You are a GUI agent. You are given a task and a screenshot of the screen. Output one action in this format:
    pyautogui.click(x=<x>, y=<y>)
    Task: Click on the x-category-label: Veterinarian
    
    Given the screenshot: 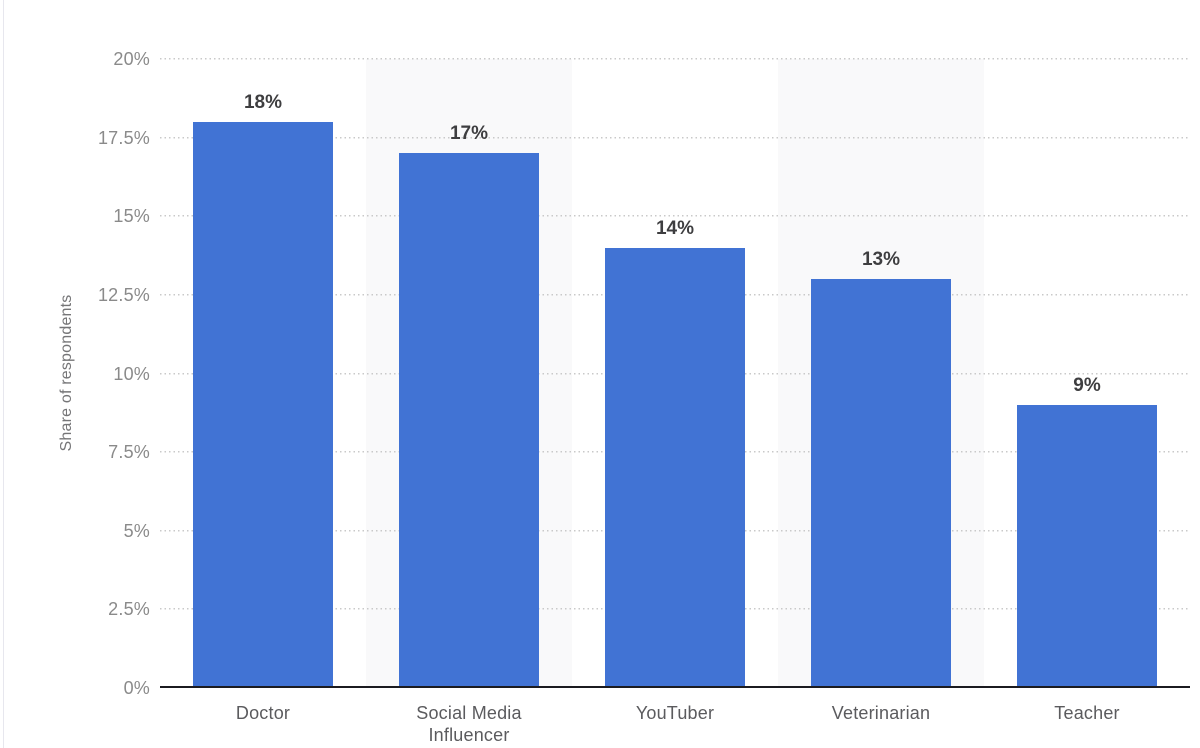 What is the action you would take?
    pyautogui.click(x=881, y=713)
    